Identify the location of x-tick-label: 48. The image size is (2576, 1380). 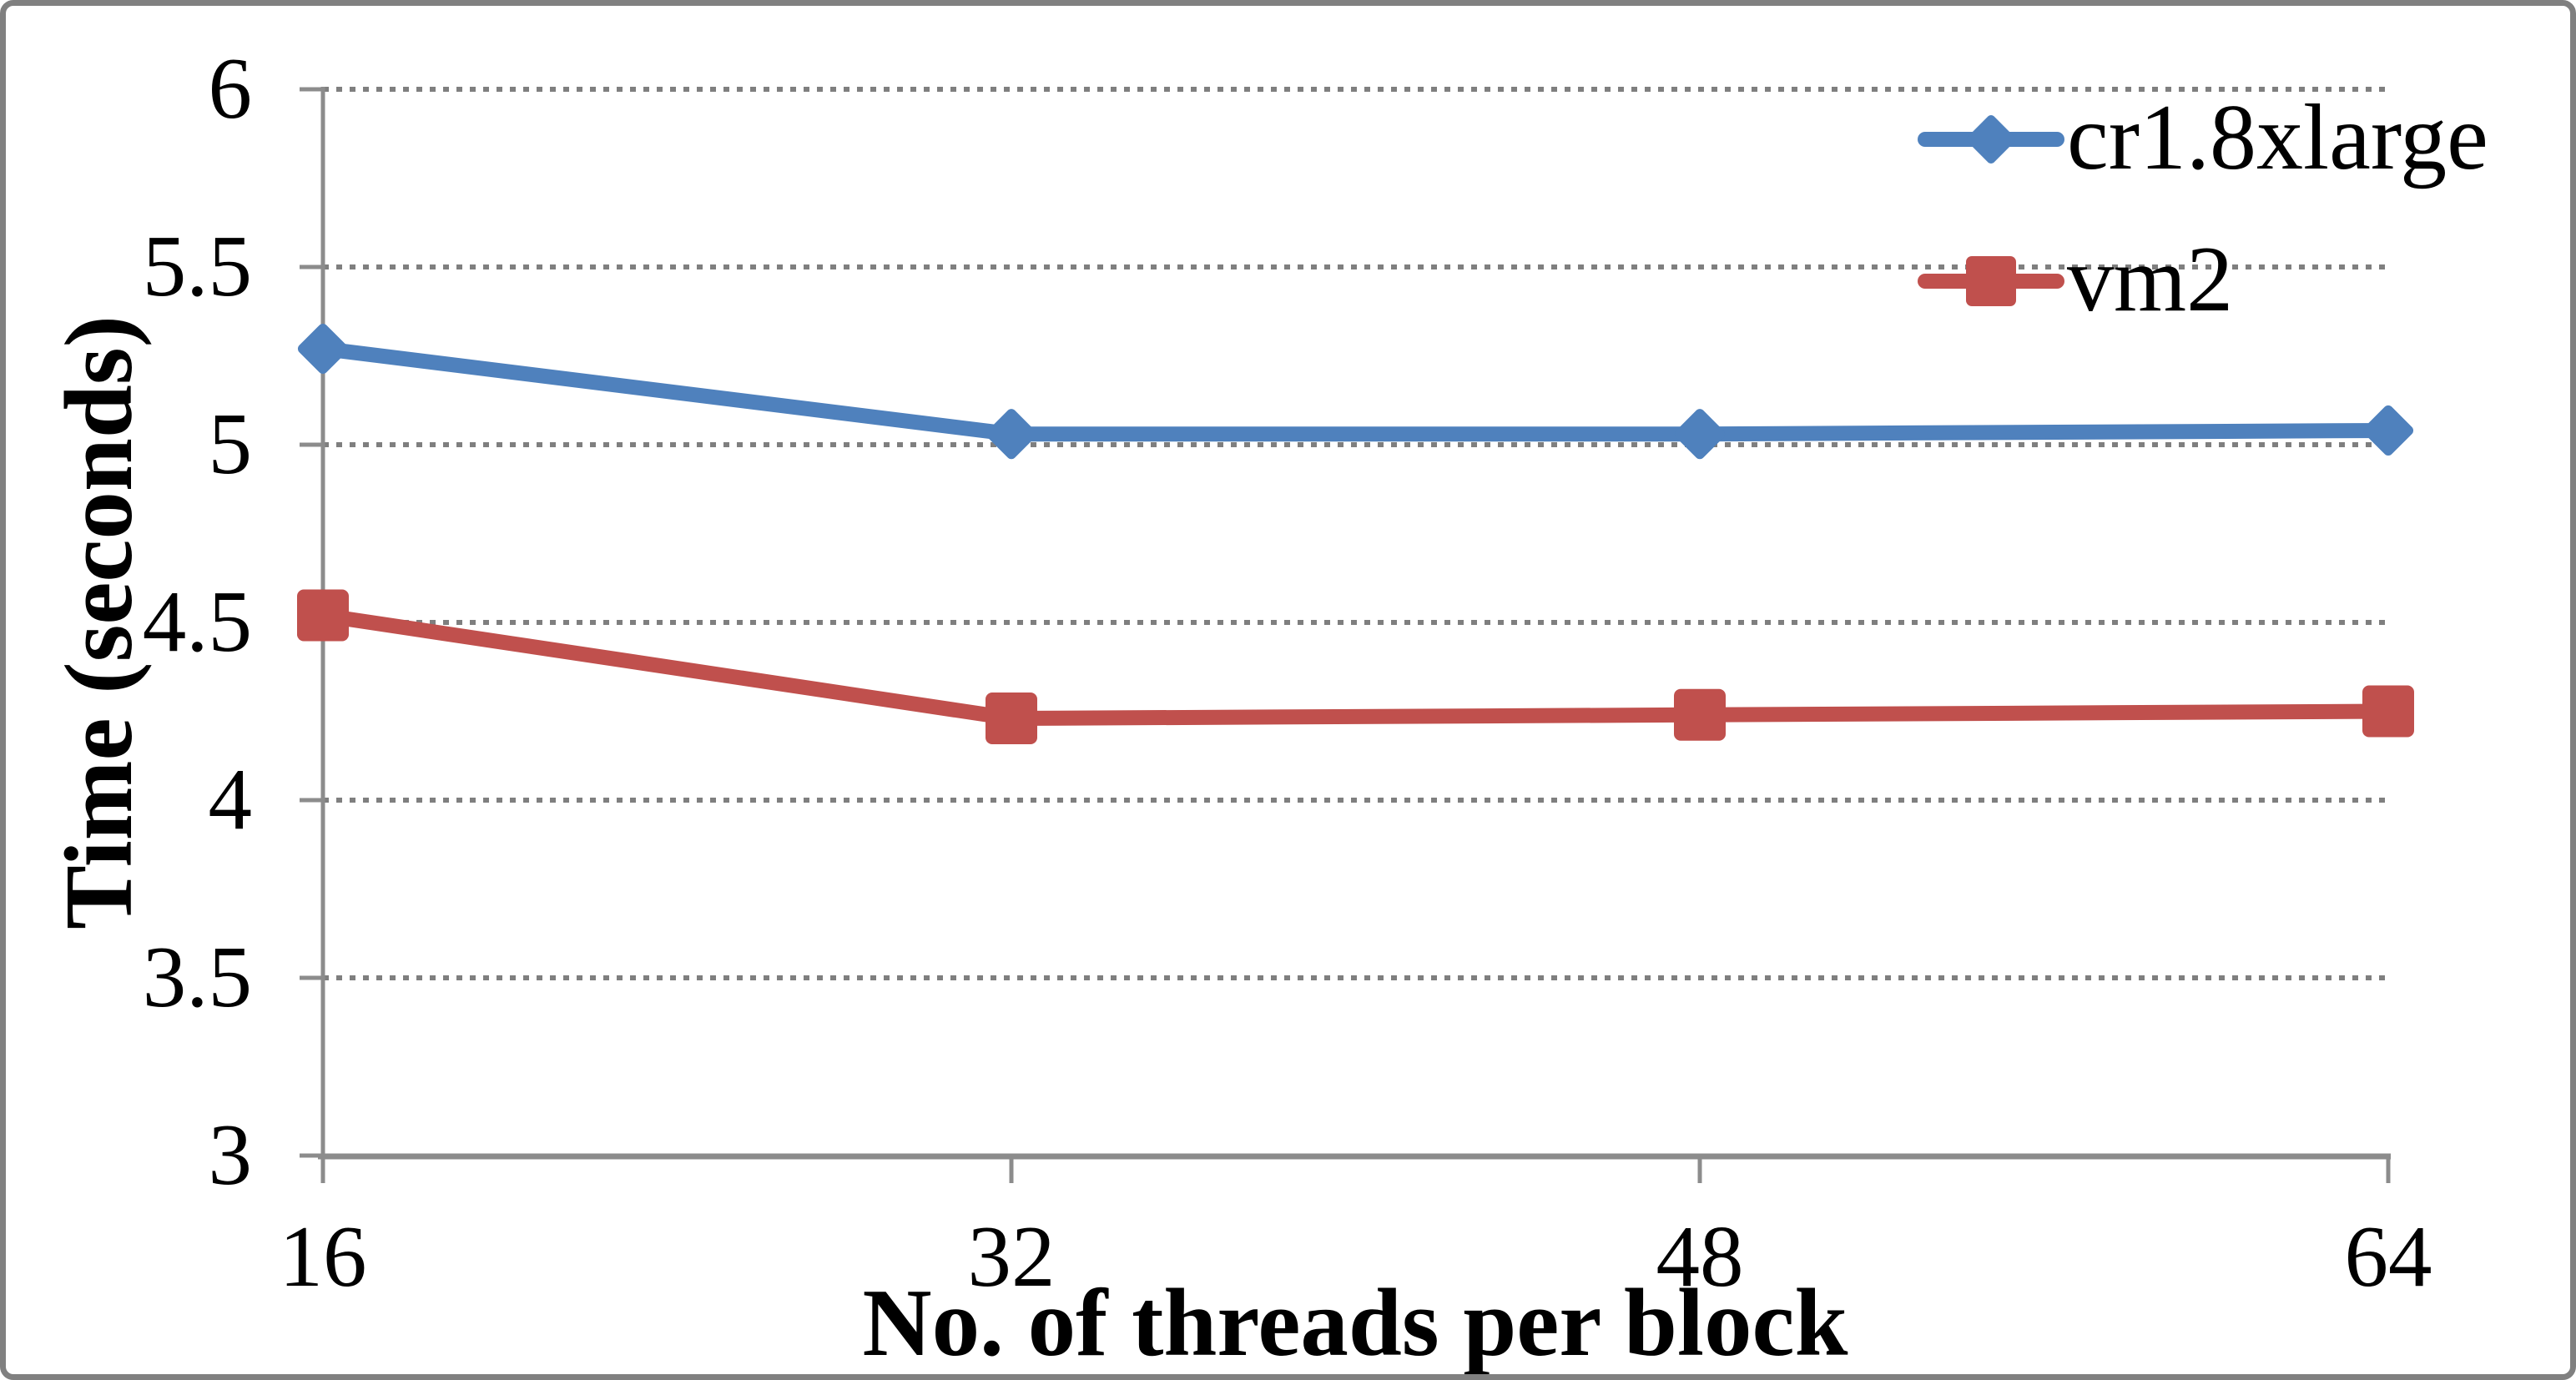
(1700, 1256).